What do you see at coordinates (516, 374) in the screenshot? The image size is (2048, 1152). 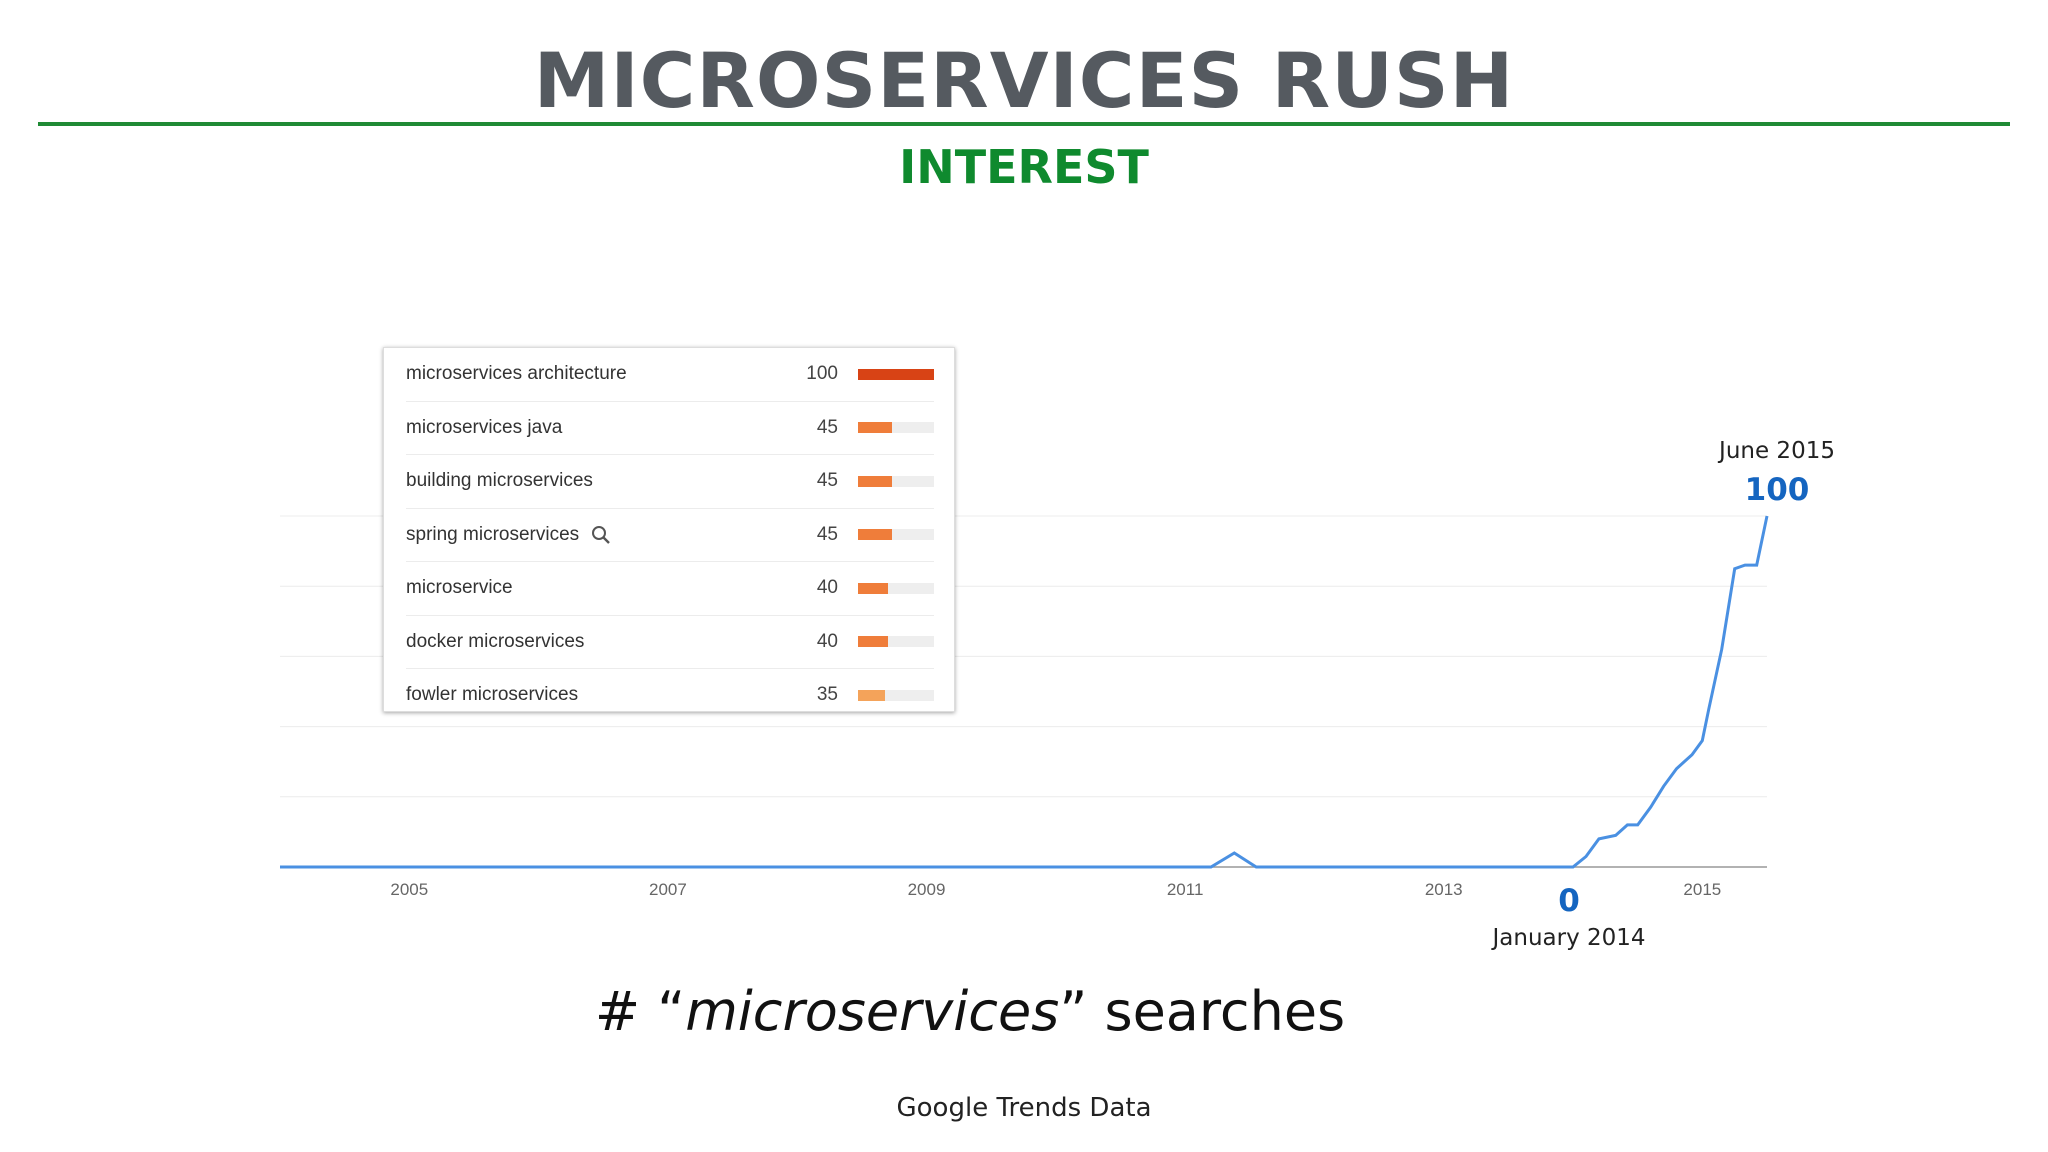 I see `query-text: microservices architecture` at bounding box center [516, 374].